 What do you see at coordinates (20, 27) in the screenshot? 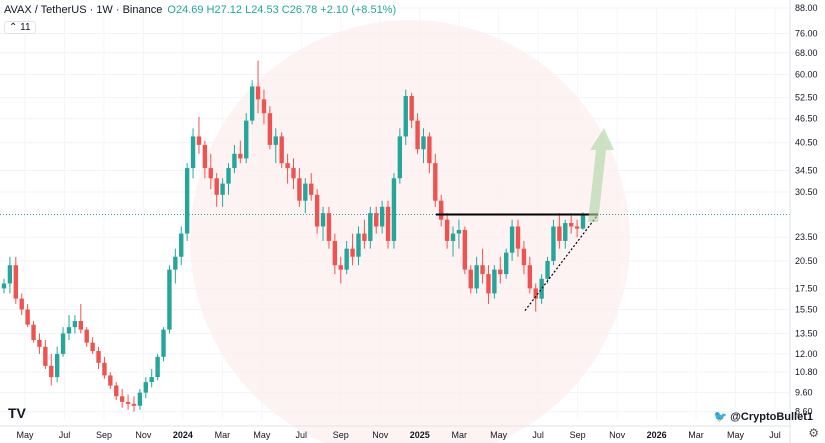
I see `indicator-toggle: ⌃ 11` at bounding box center [20, 27].